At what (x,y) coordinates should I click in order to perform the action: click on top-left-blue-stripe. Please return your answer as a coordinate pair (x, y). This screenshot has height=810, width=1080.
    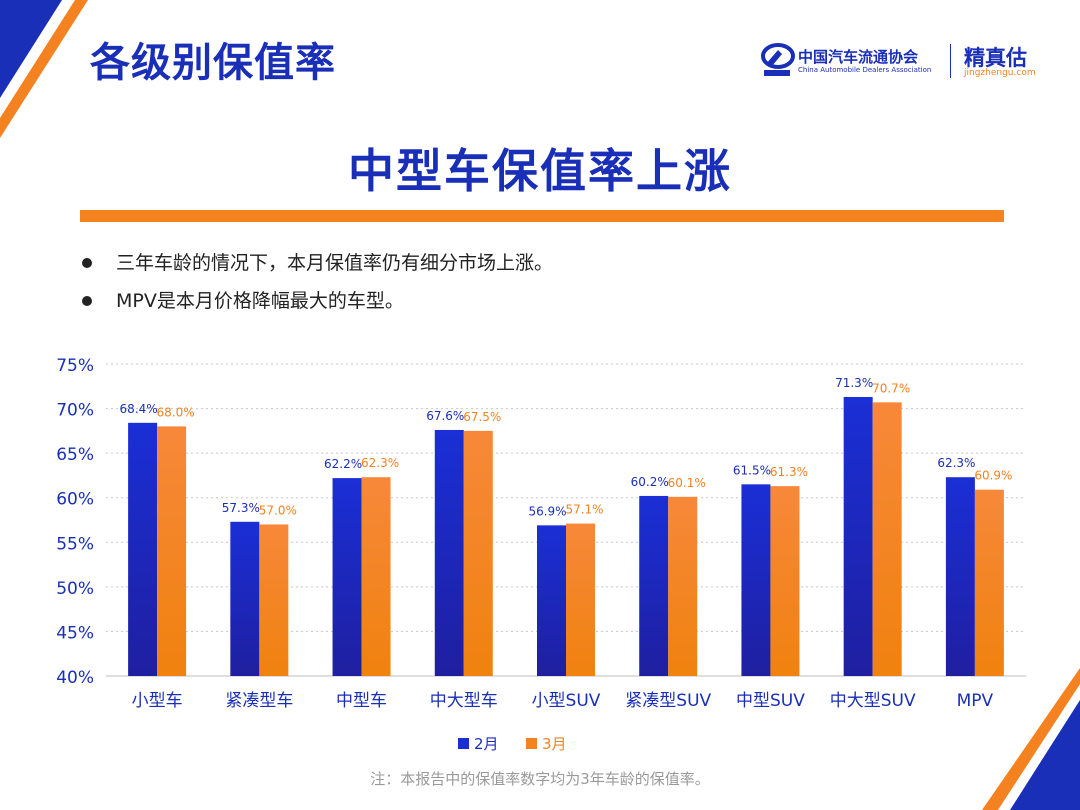
    Looking at the image, I should click on (31, 49).